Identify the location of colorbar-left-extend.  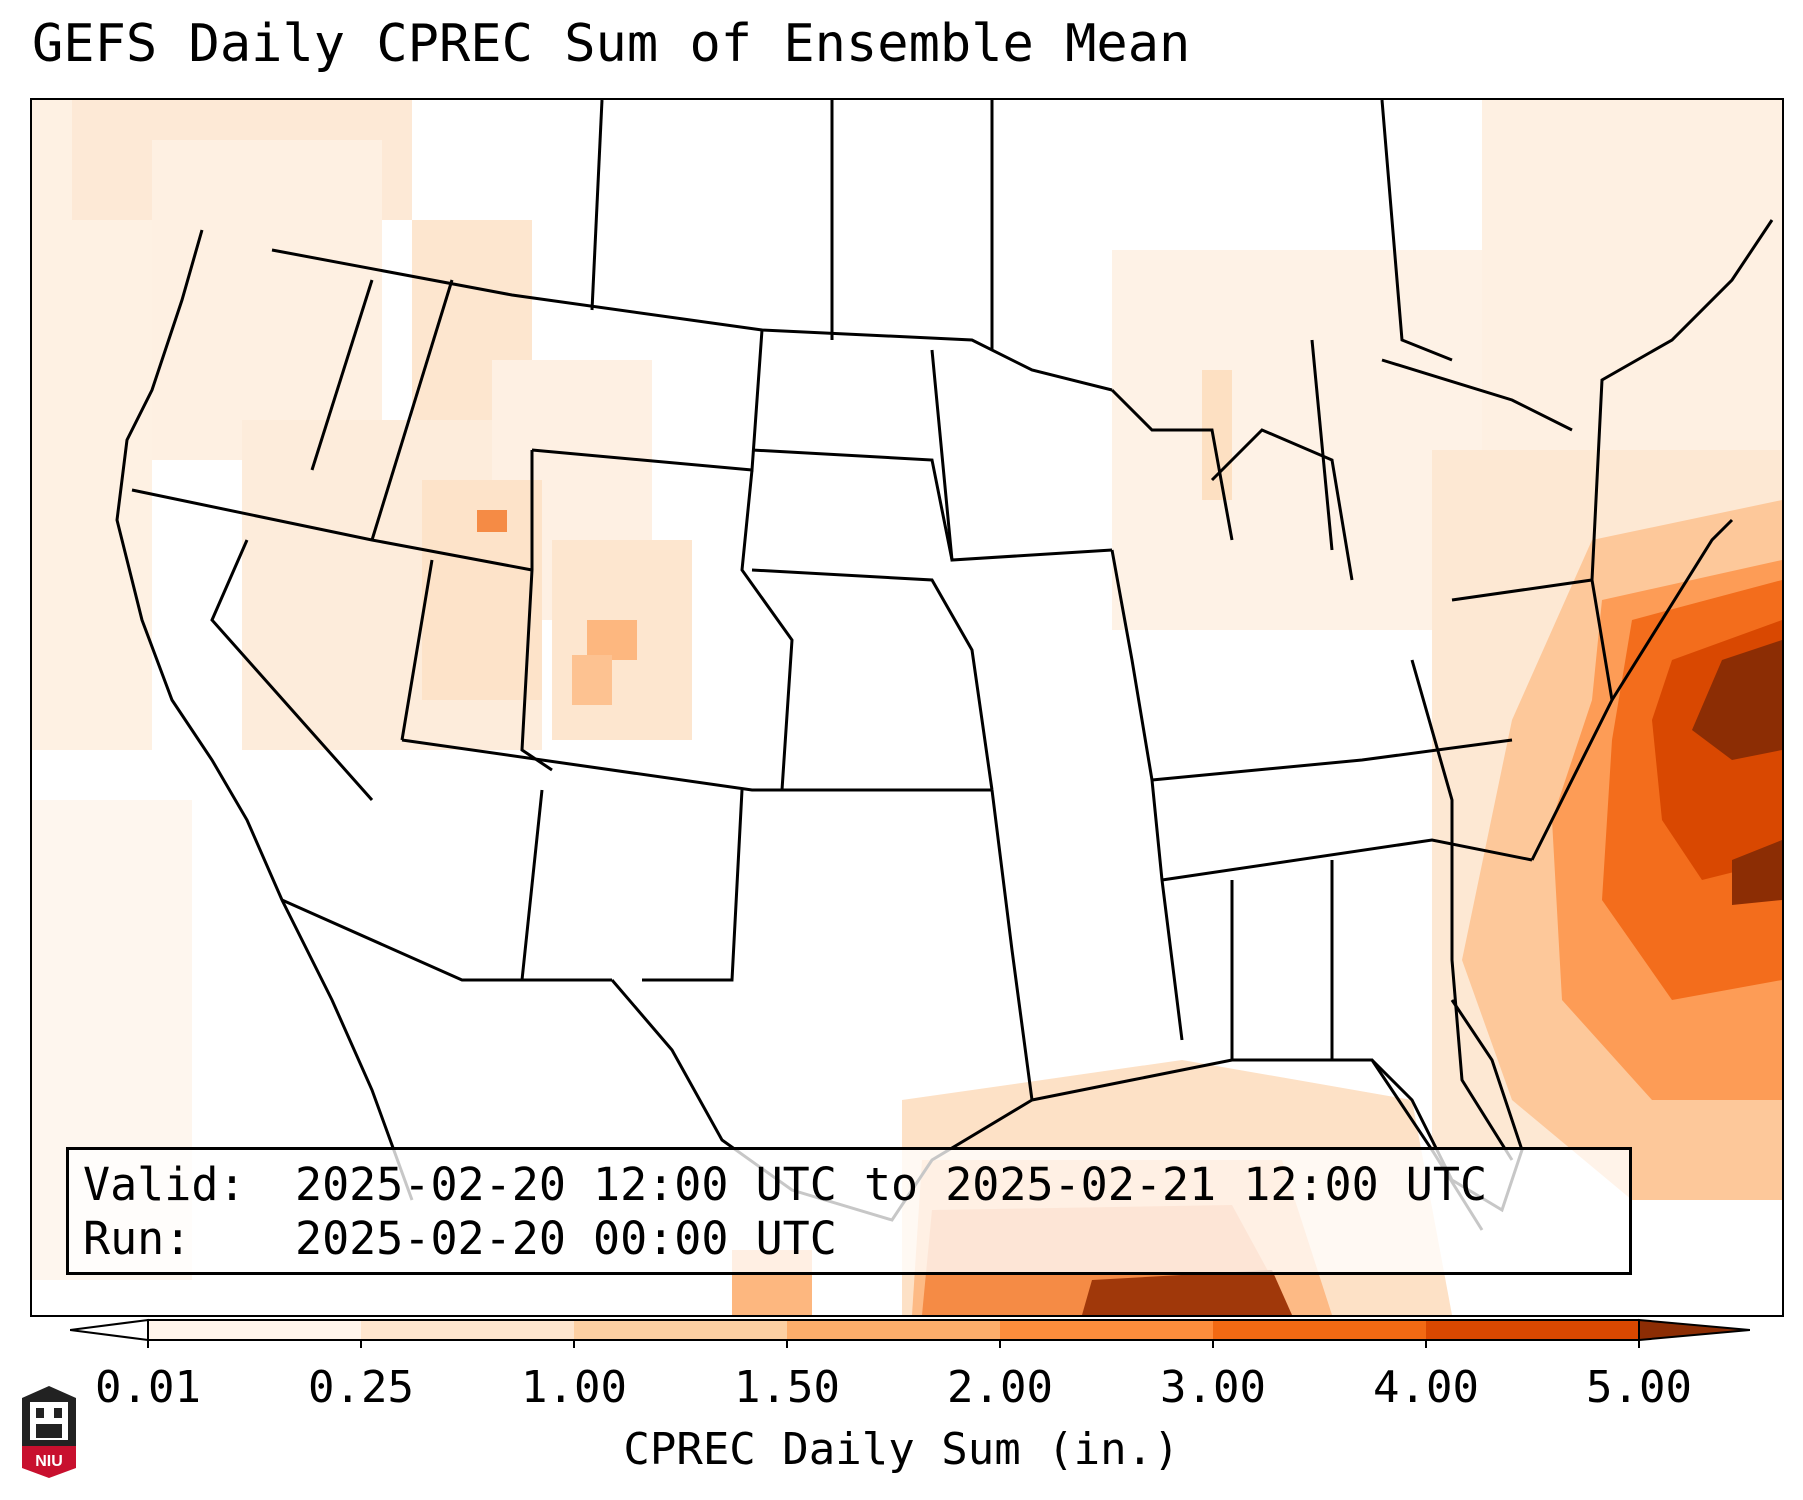
(109, 1330).